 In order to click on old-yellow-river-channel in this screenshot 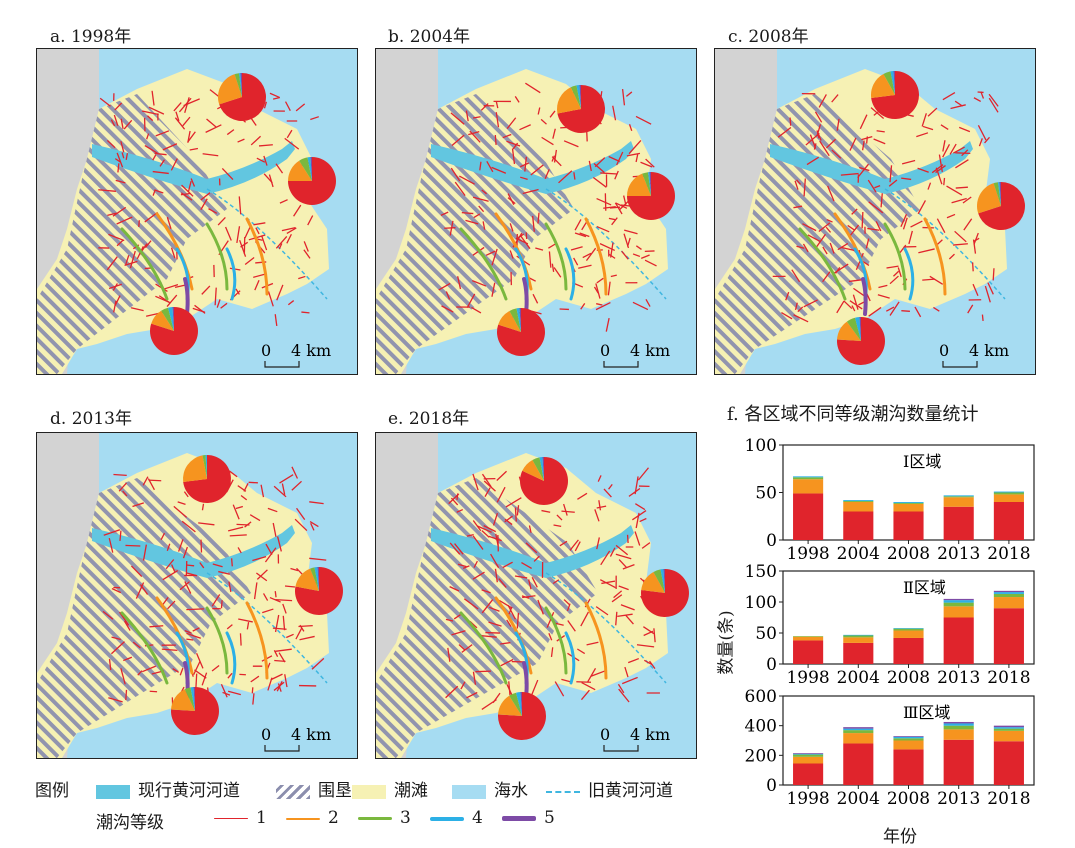, I will do `click(267, 244)`.